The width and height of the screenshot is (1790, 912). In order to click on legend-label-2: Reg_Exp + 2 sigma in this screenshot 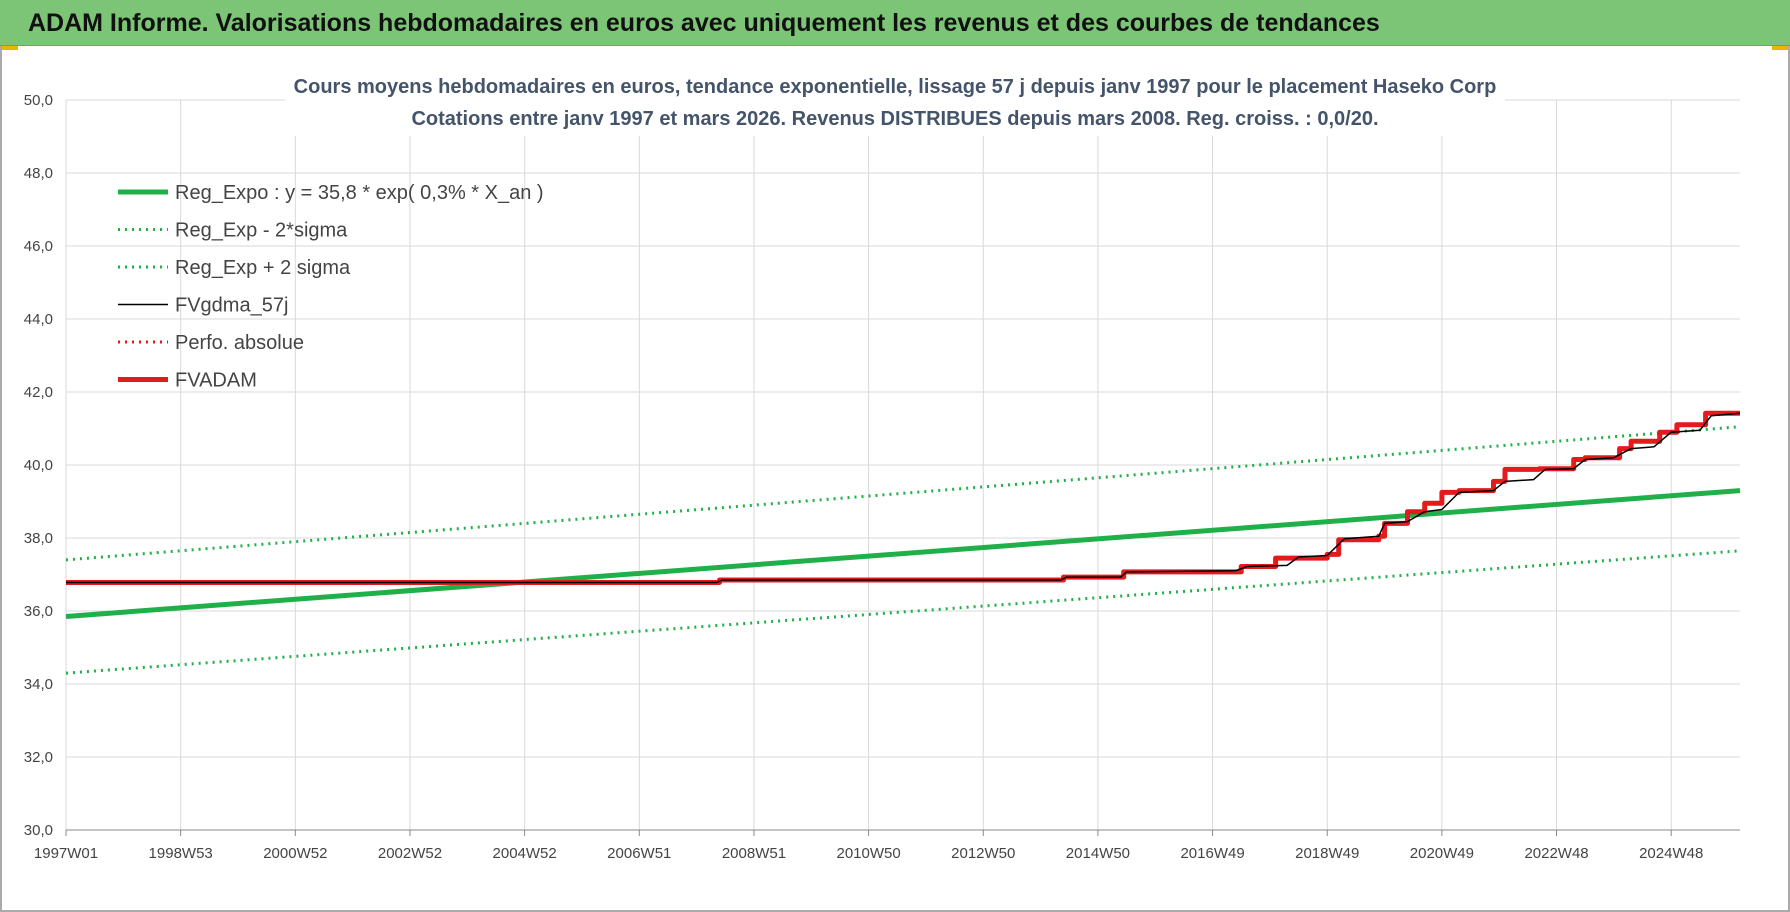, I will do `click(263, 268)`.